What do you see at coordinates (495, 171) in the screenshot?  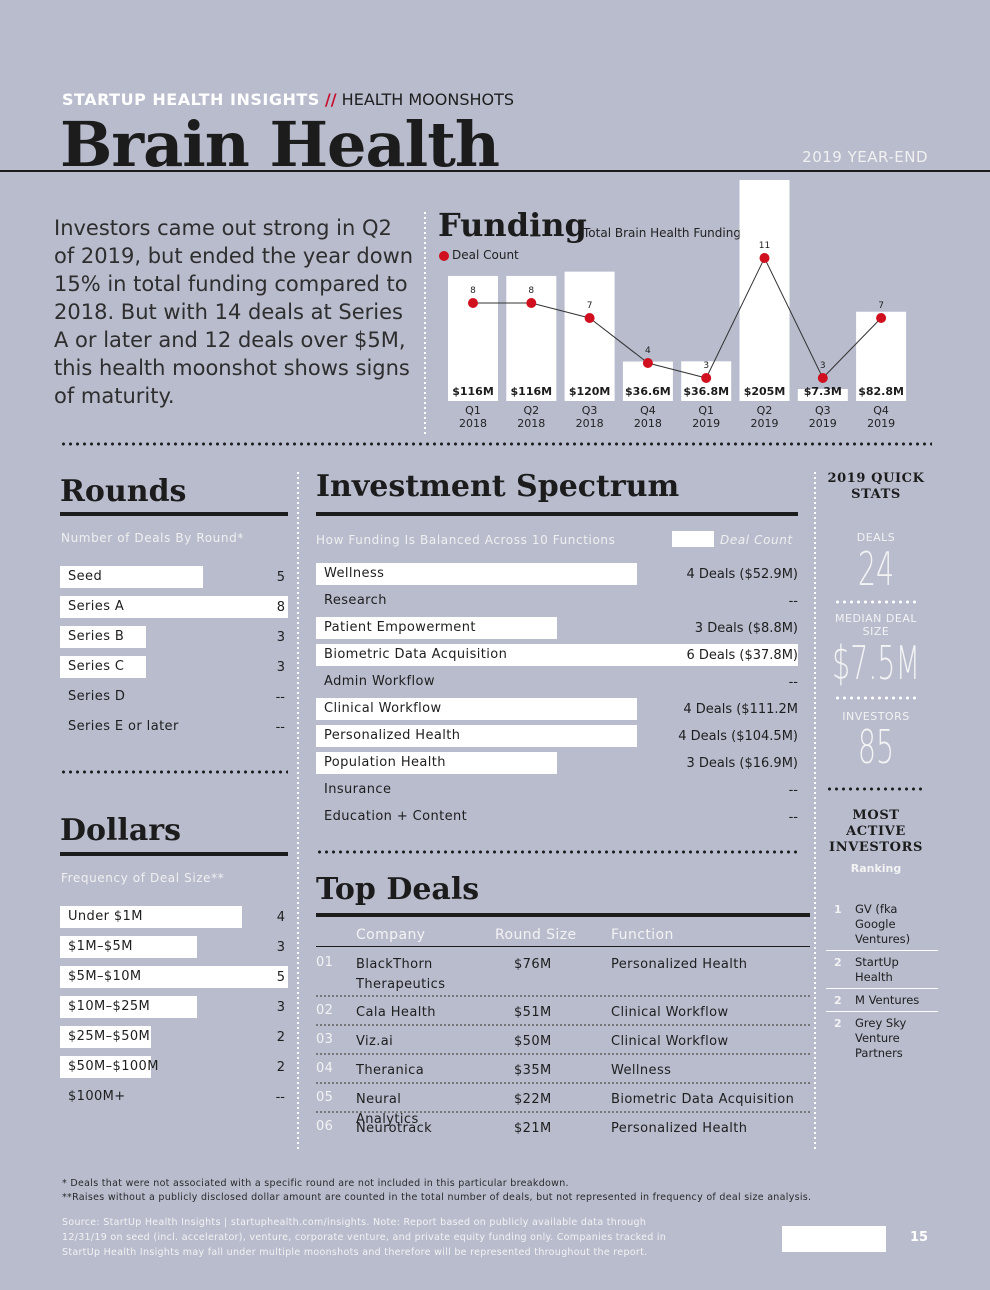 I see `title-rule` at bounding box center [495, 171].